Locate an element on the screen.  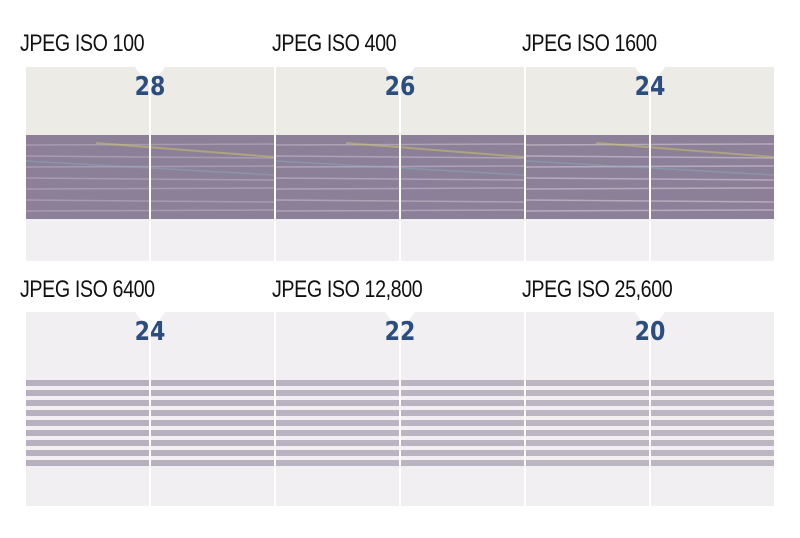
panel-label-iso100: JPEG ISO 100 is located at coordinates (82, 43).